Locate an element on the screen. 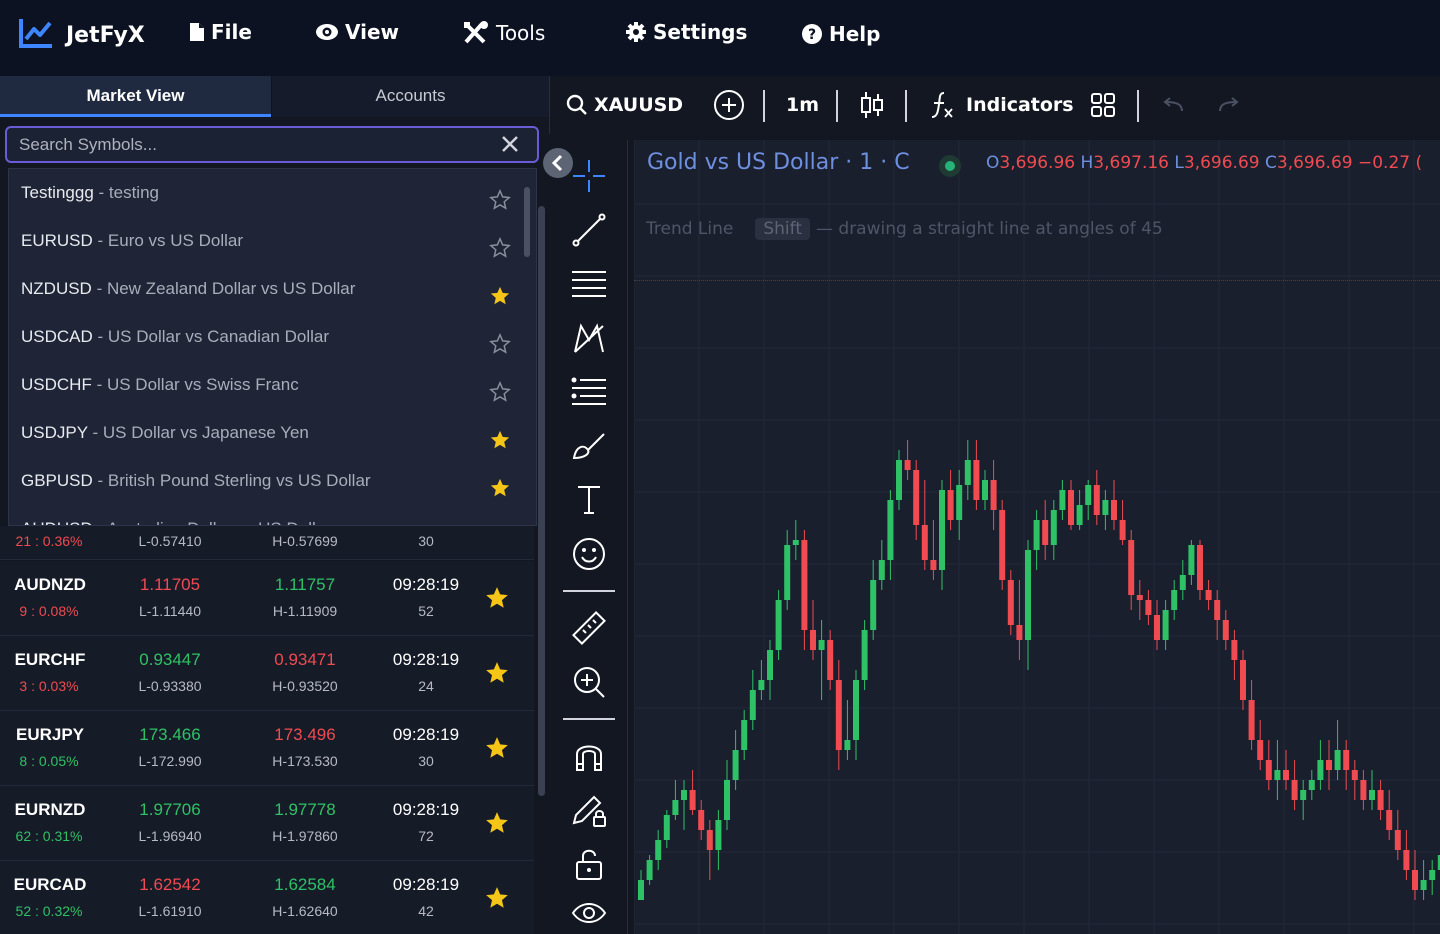  suggestion-description: - Euro vs US Dollar is located at coordinates (167, 240).